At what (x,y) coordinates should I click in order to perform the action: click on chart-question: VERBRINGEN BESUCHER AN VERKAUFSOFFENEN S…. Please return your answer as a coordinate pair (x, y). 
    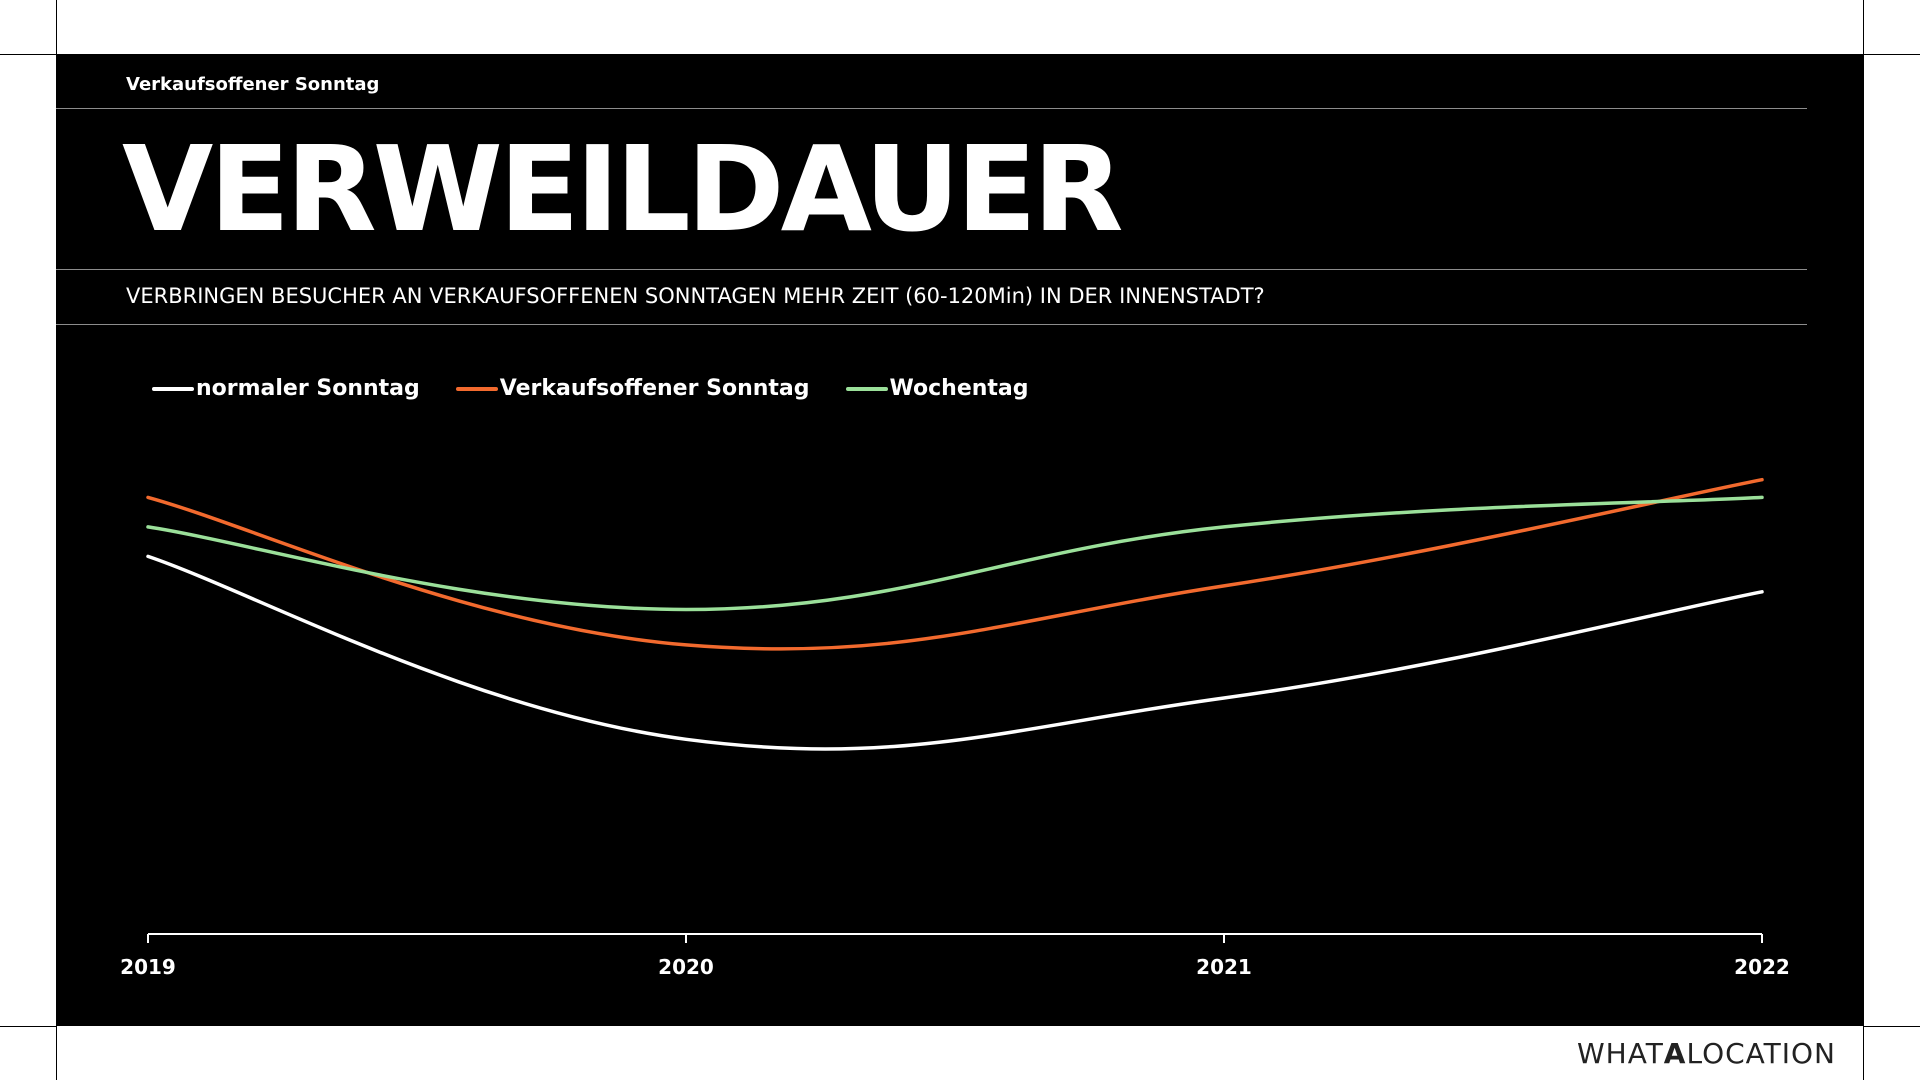
    Looking at the image, I should click on (695, 296).